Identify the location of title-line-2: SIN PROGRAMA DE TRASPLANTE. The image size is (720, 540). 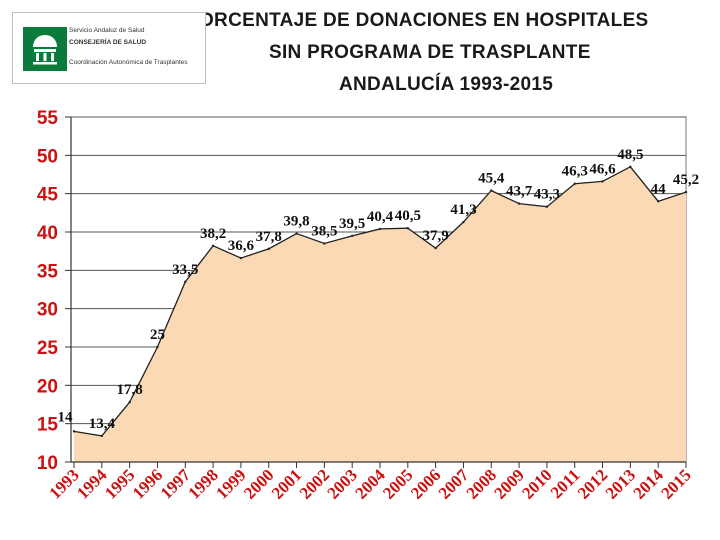
(430, 52).